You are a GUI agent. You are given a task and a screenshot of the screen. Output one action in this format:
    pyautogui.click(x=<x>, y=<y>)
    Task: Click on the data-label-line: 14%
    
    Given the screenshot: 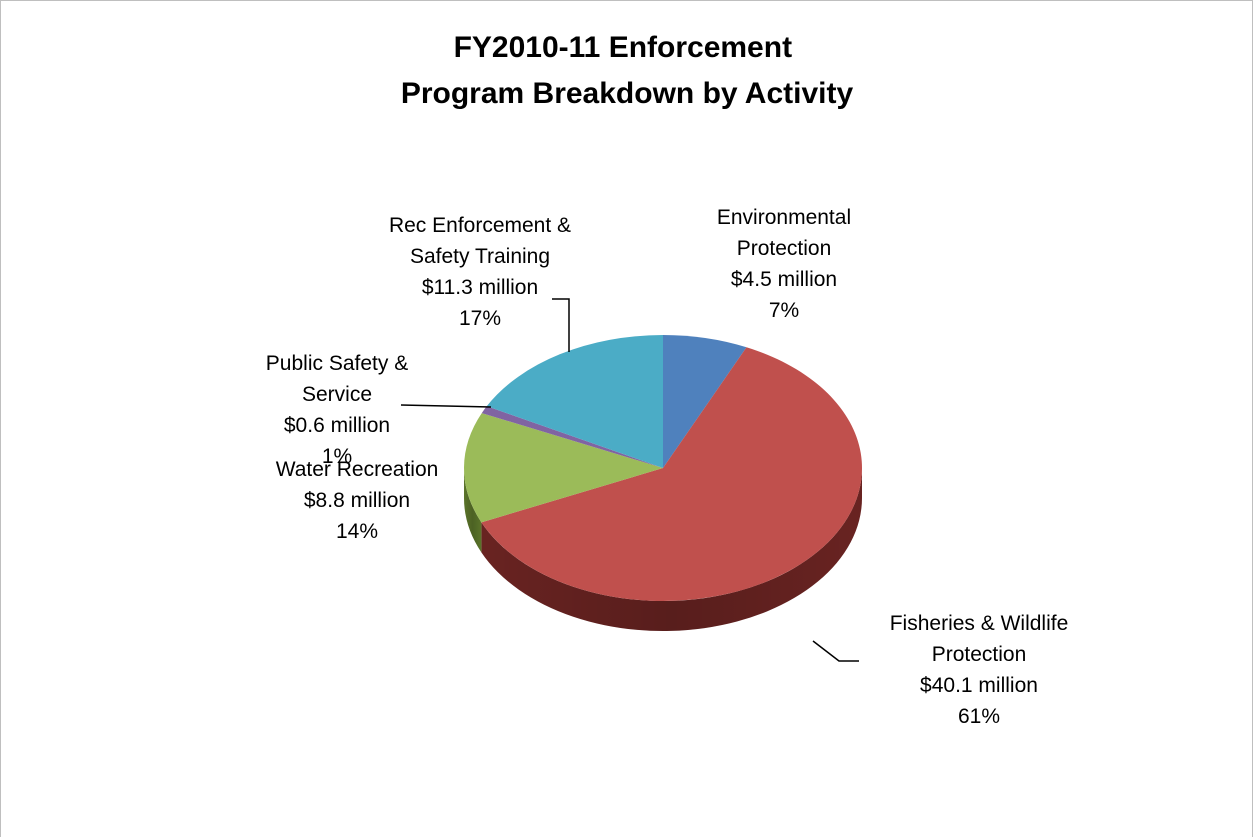 What is the action you would take?
    pyautogui.click(x=357, y=531)
    